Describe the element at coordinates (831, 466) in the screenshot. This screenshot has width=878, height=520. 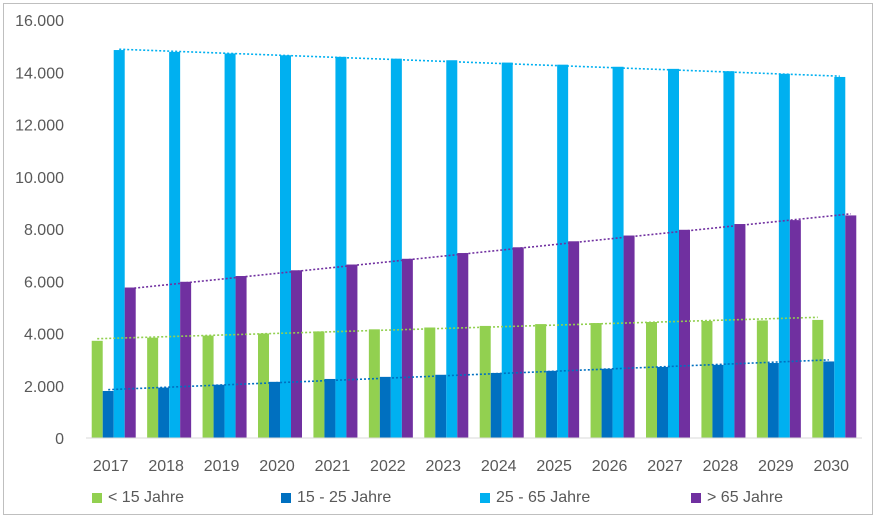
I see `x-tick-label: 2030` at that location.